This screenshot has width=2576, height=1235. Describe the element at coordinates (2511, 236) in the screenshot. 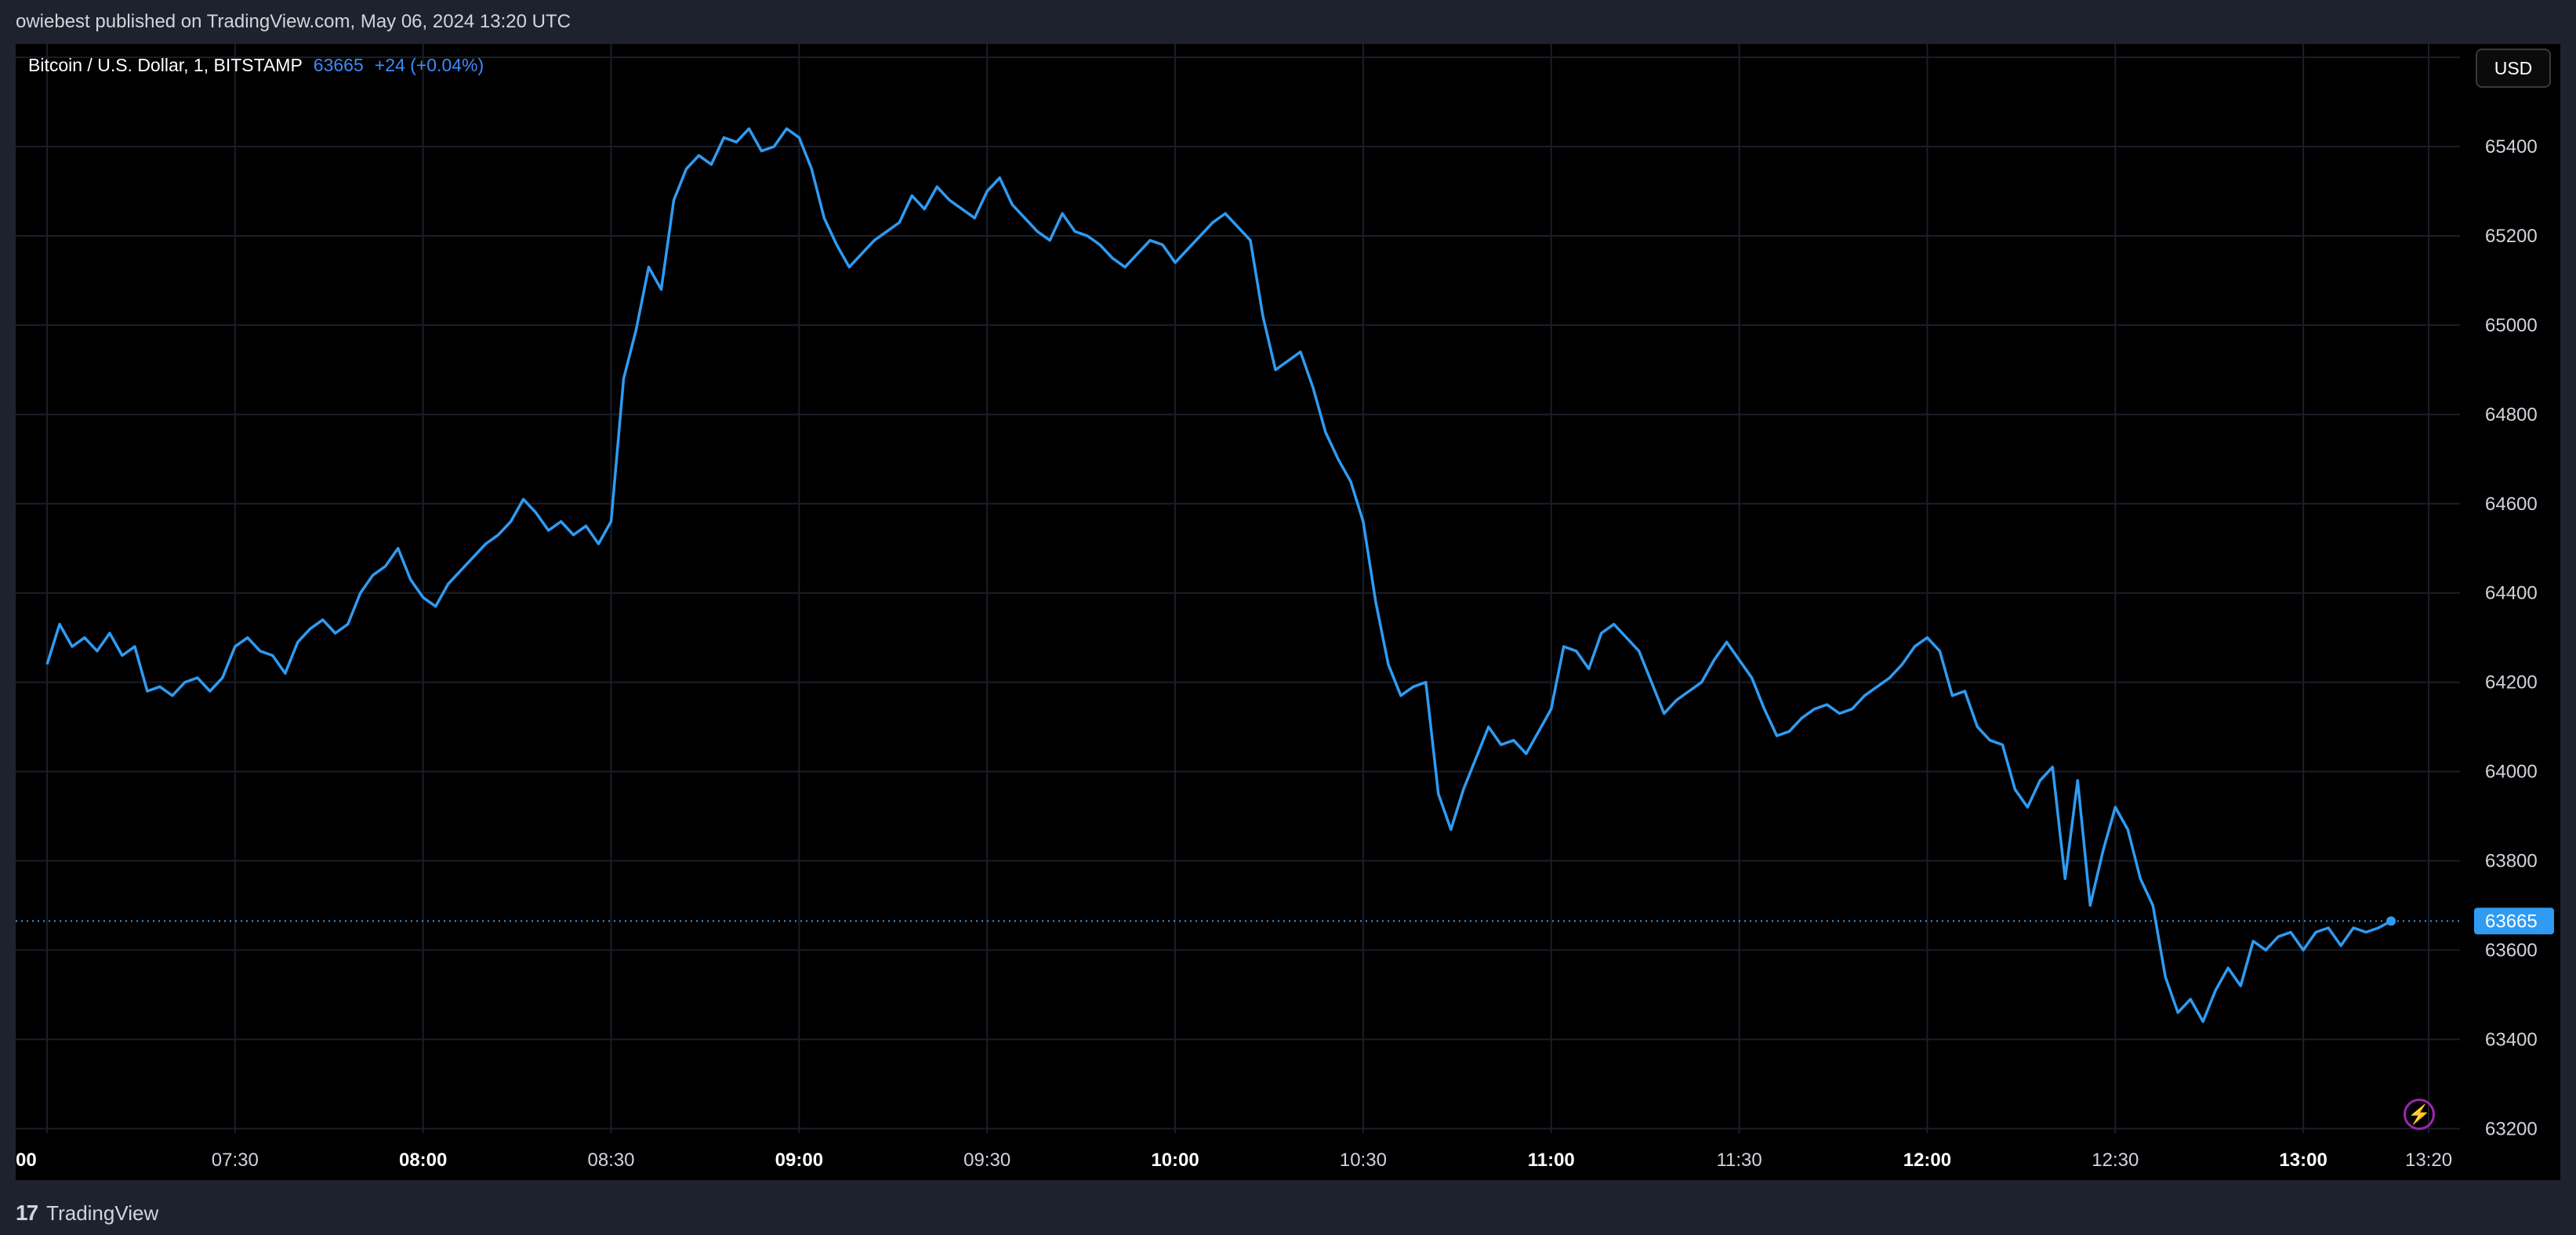

I see `y-tick-label: 65200` at that location.